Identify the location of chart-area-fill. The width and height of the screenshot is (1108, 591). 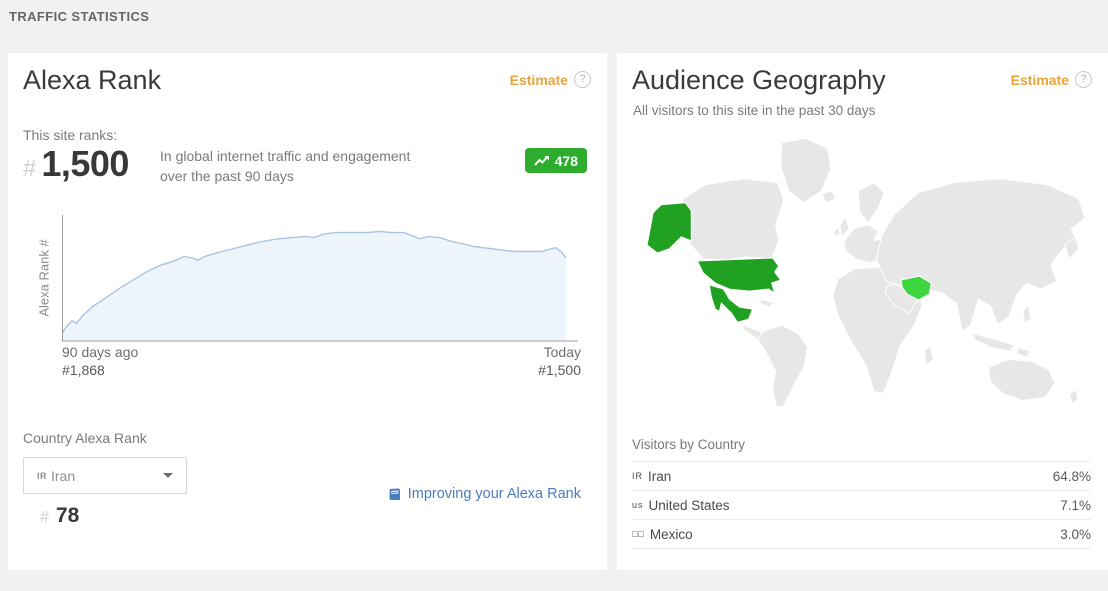
(314, 286).